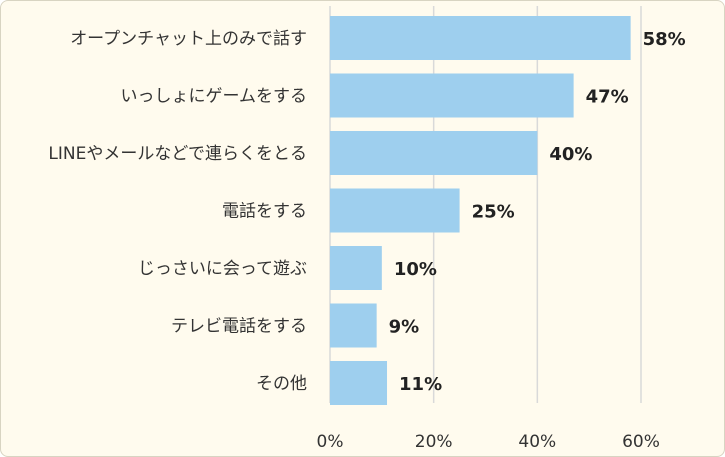 This screenshot has height=457, width=725. Describe the element at coordinates (281, 384) in the screenshot. I see `category-label: その他` at that location.